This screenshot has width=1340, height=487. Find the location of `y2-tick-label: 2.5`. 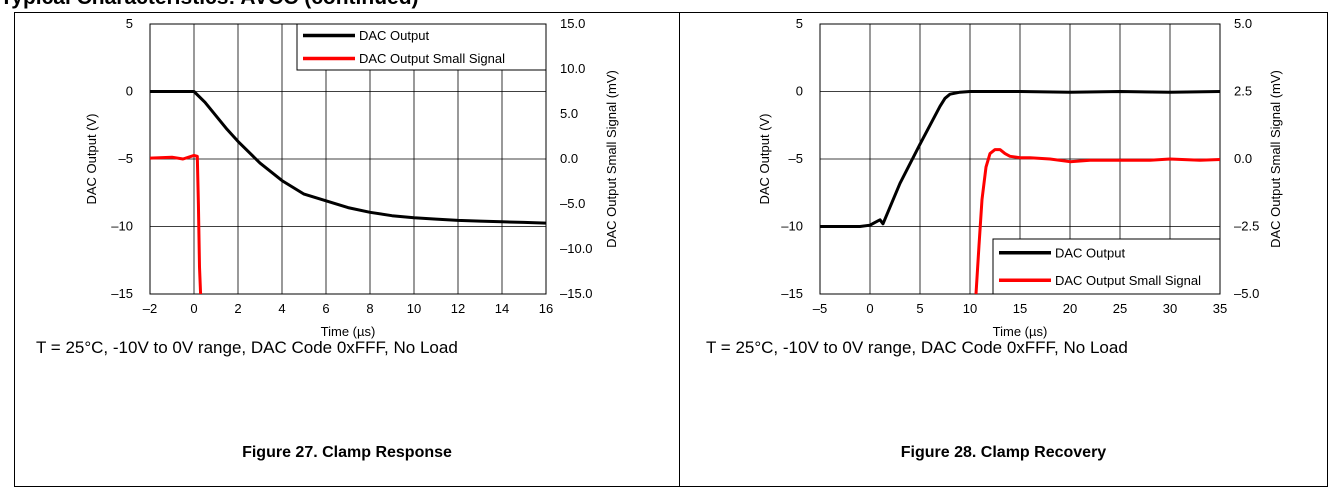

y2-tick-label: 2.5 is located at coordinates (1243, 91).